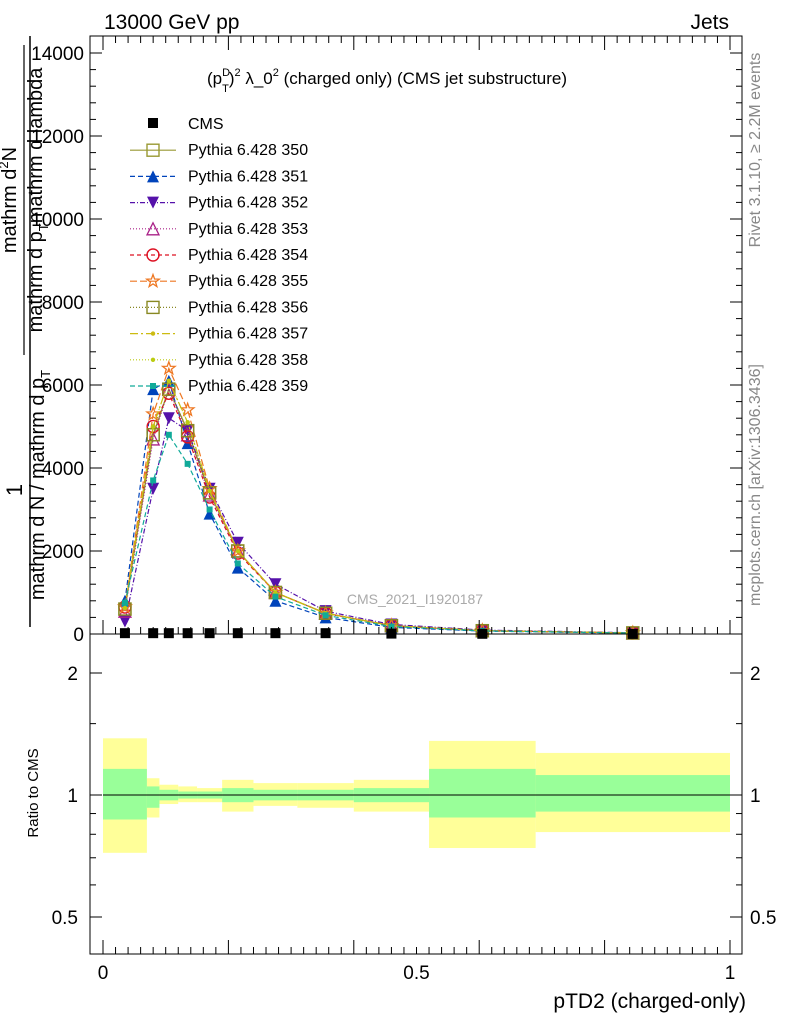 The height and width of the screenshot is (1024, 786). Describe the element at coordinates (755, 150) in the screenshot. I see `rivet-label: Rivet 3.1.10, ≥ 2.2M events` at that location.